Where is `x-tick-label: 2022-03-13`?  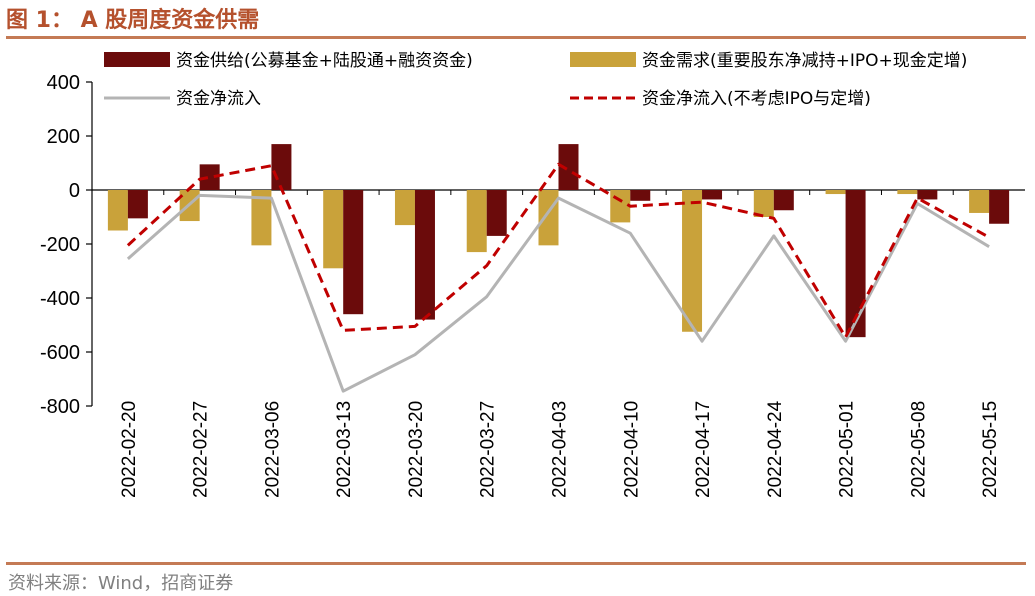 x-tick-label: 2022-03-13 is located at coordinates (344, 449).